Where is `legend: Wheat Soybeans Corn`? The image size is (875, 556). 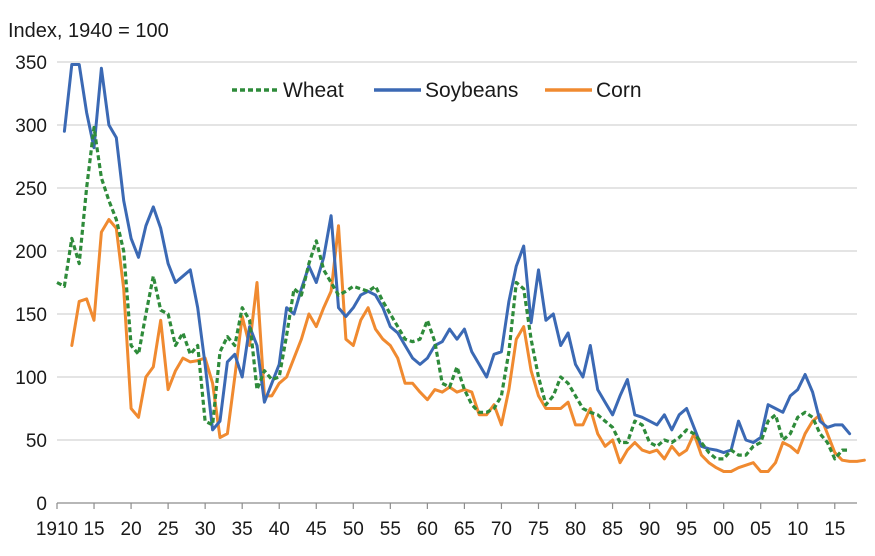
legend: Wheat Soybeans Corn is located at coordinates (437, 90).